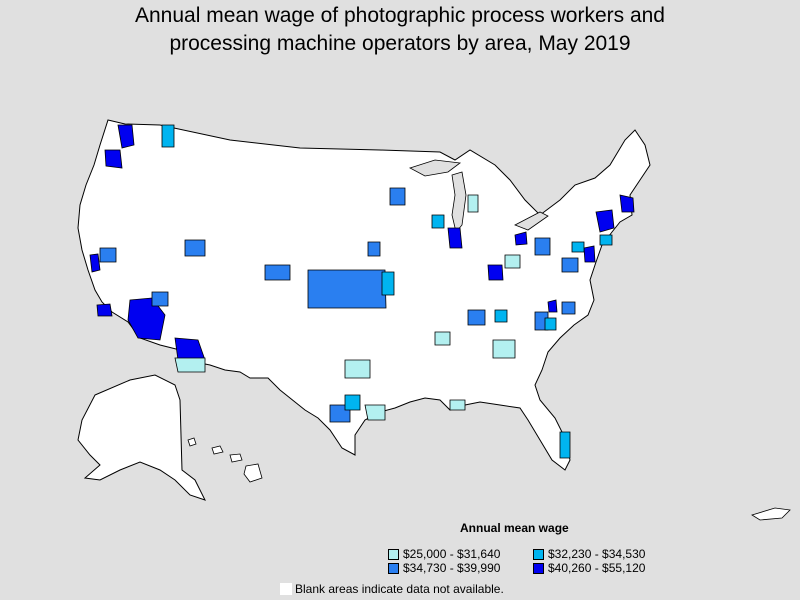  Describe the element at coordinates (357, 369) in the screenshot. I see `area-dallas` at that location.